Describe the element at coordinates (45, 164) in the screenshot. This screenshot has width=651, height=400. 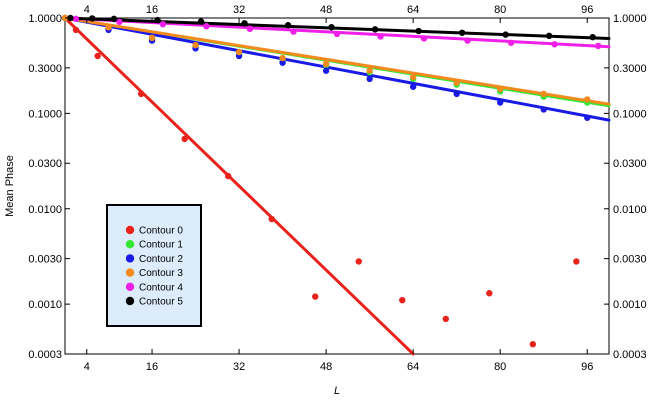
I see `y-tick-label-left: 0.0300` at that location.